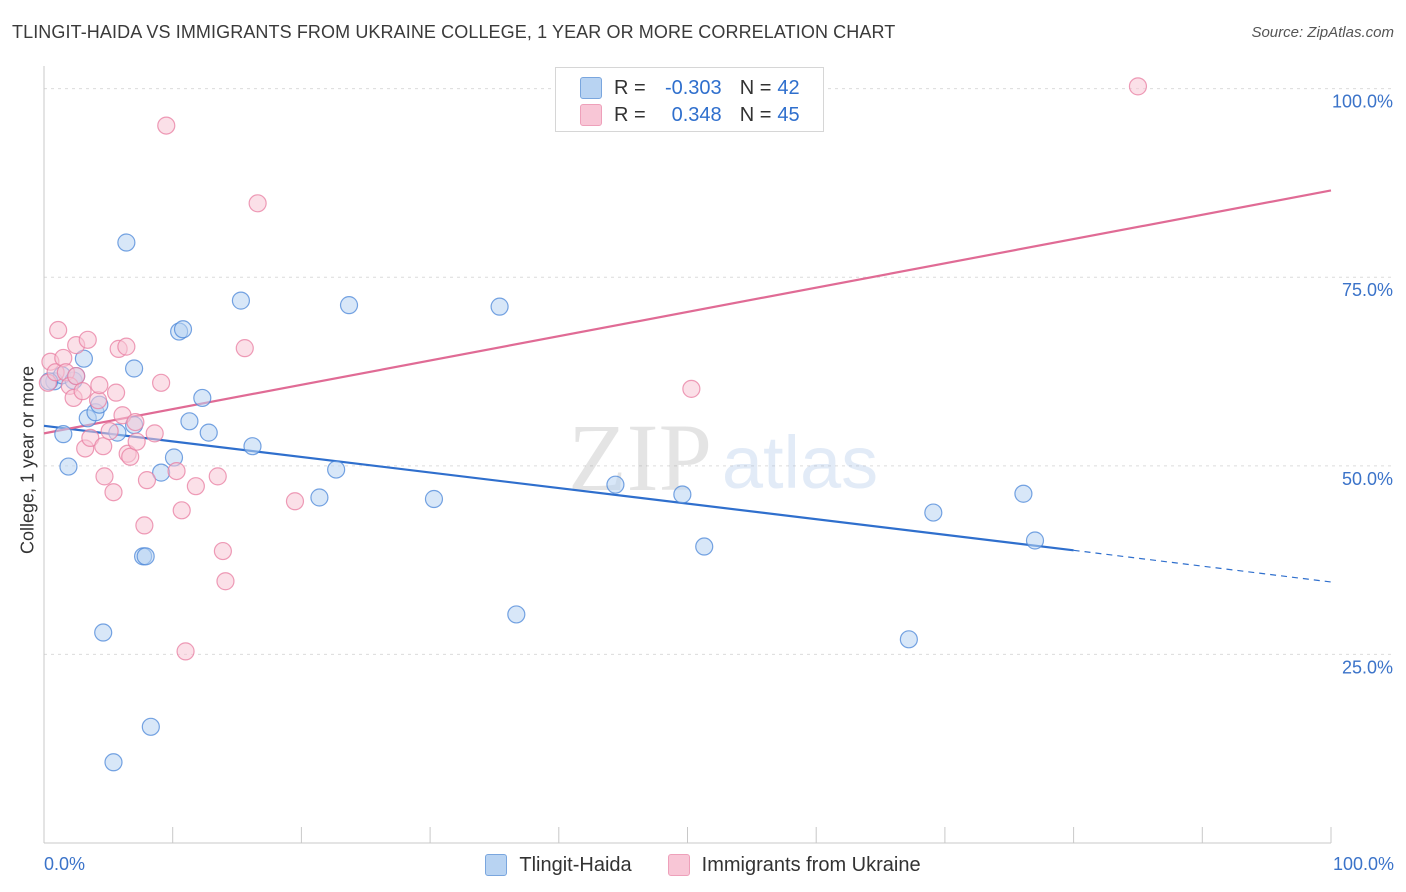  Describe the element at coordinates (693, 87) in the screenshot. I see `legend-r-value: -0.303` at that location.